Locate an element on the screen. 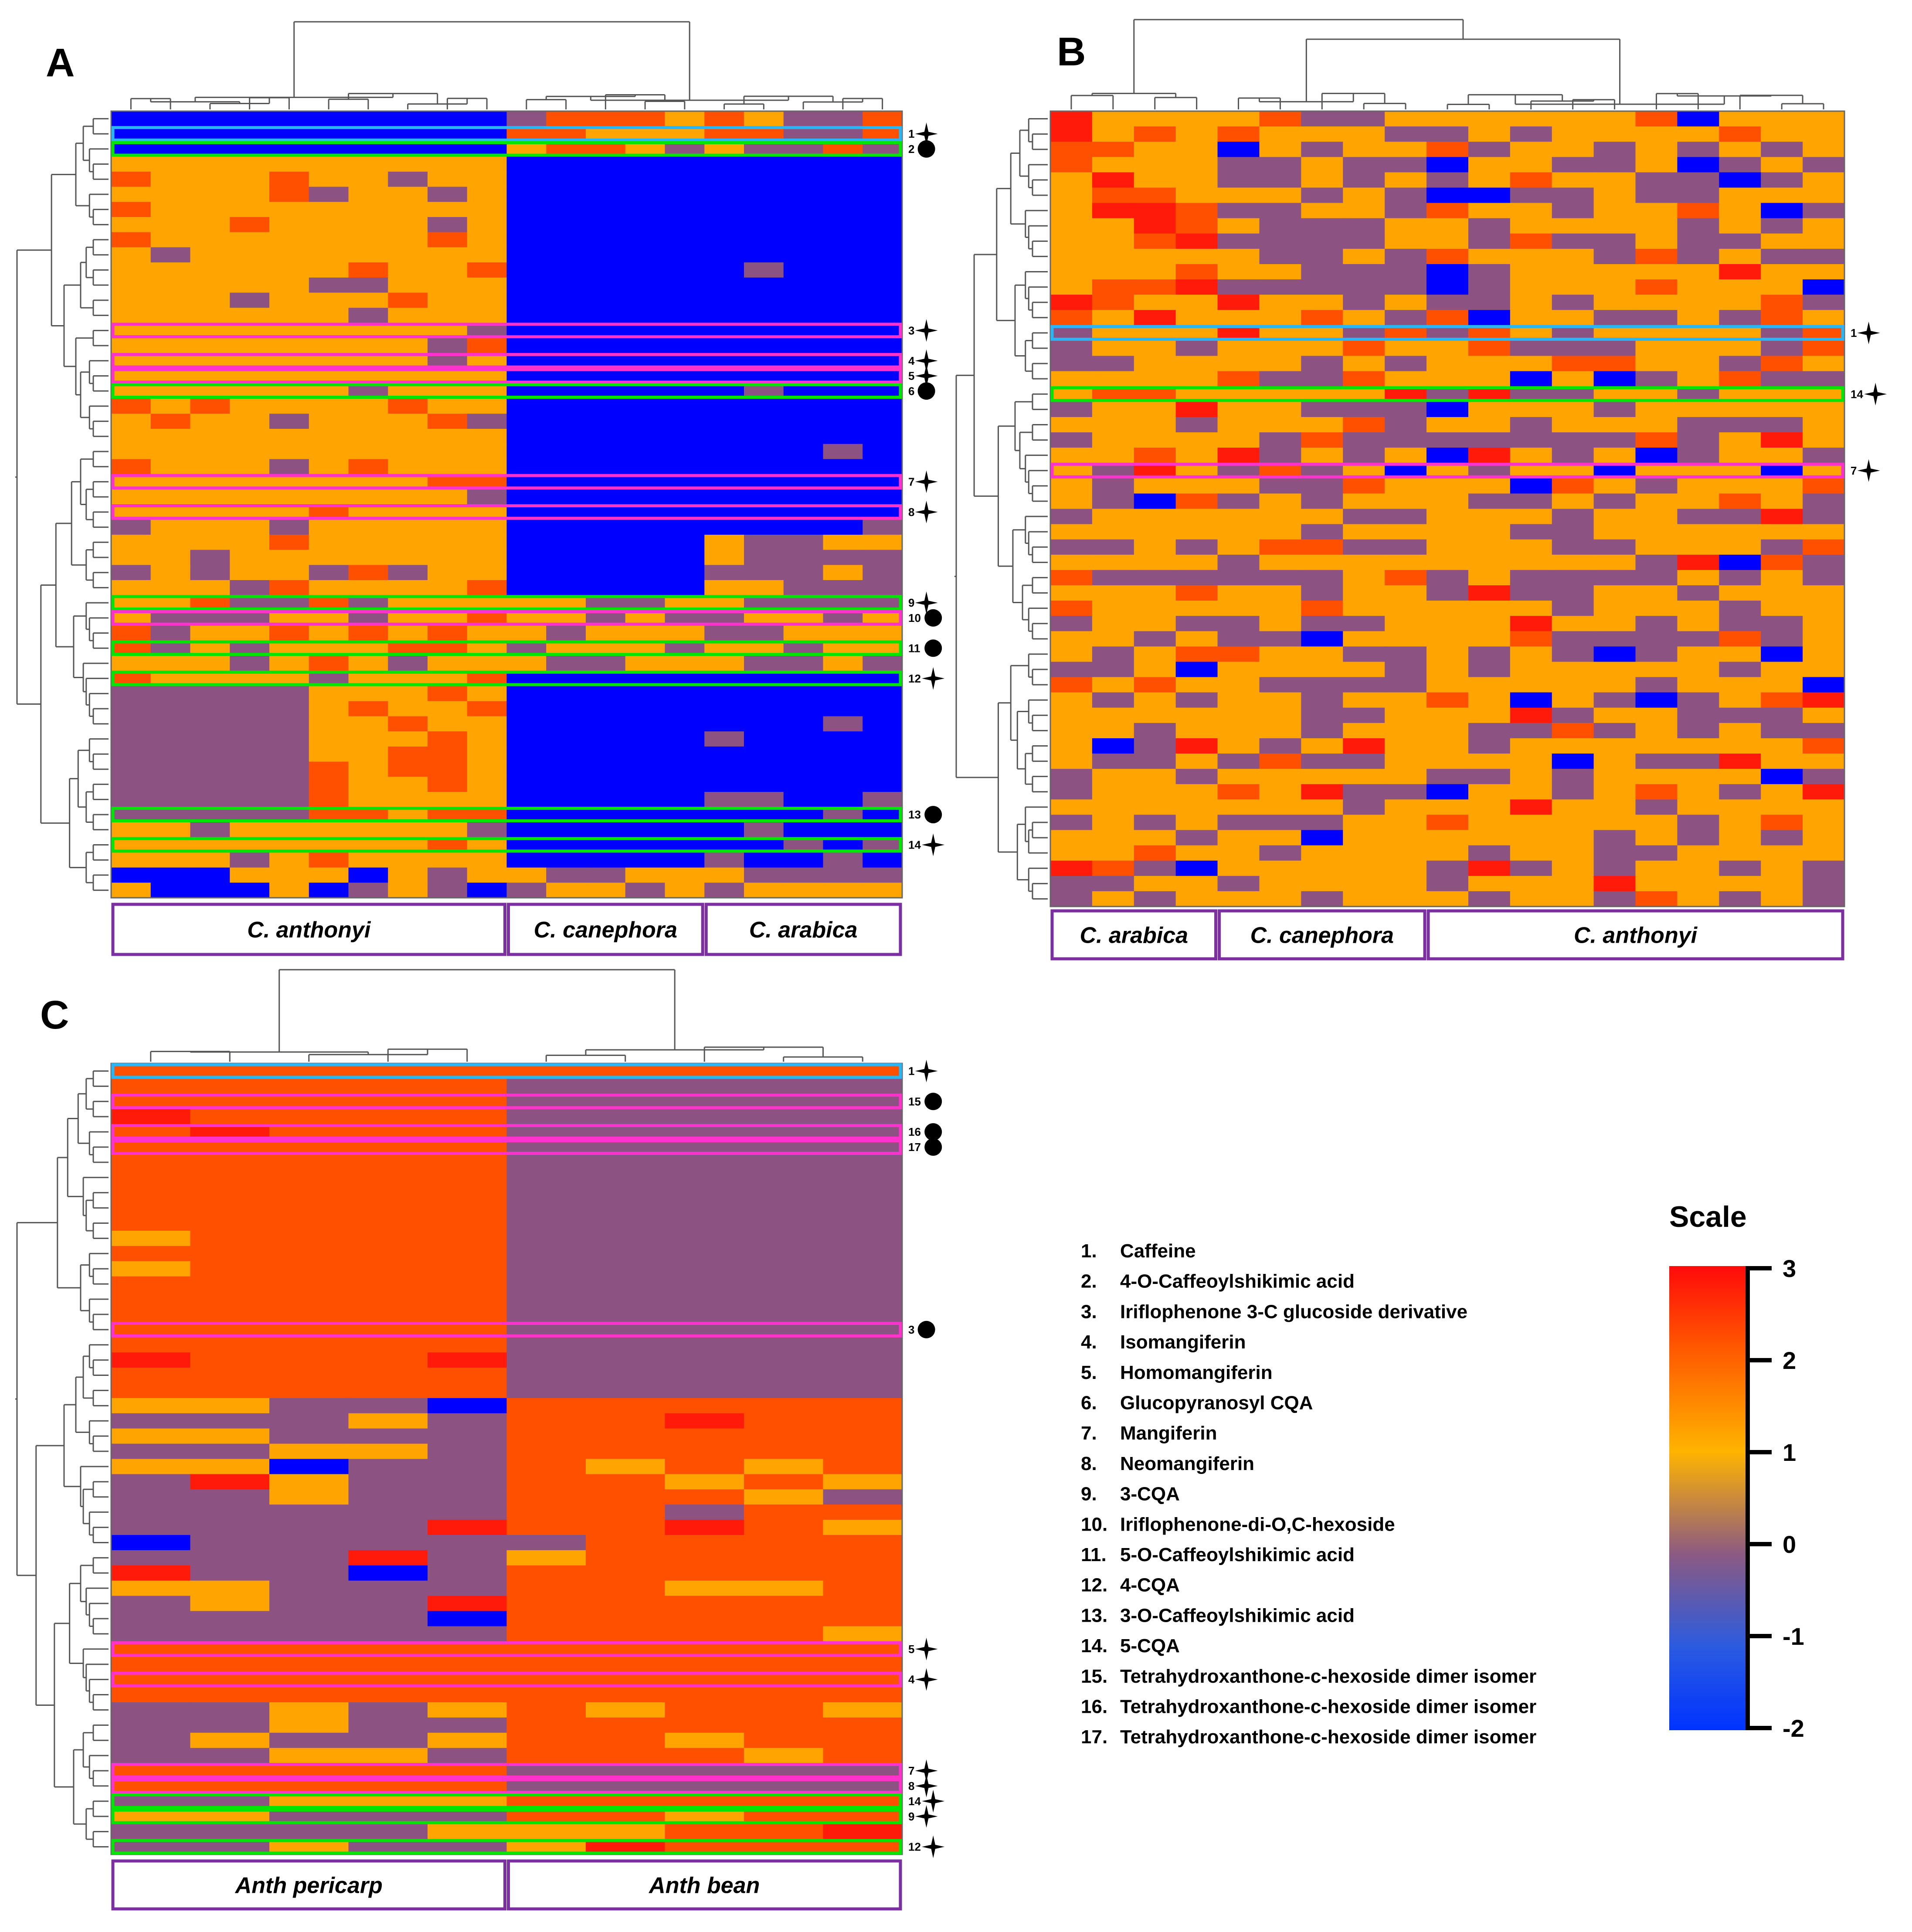  panel-letter-c: C is located at coordinates (54, 1015).